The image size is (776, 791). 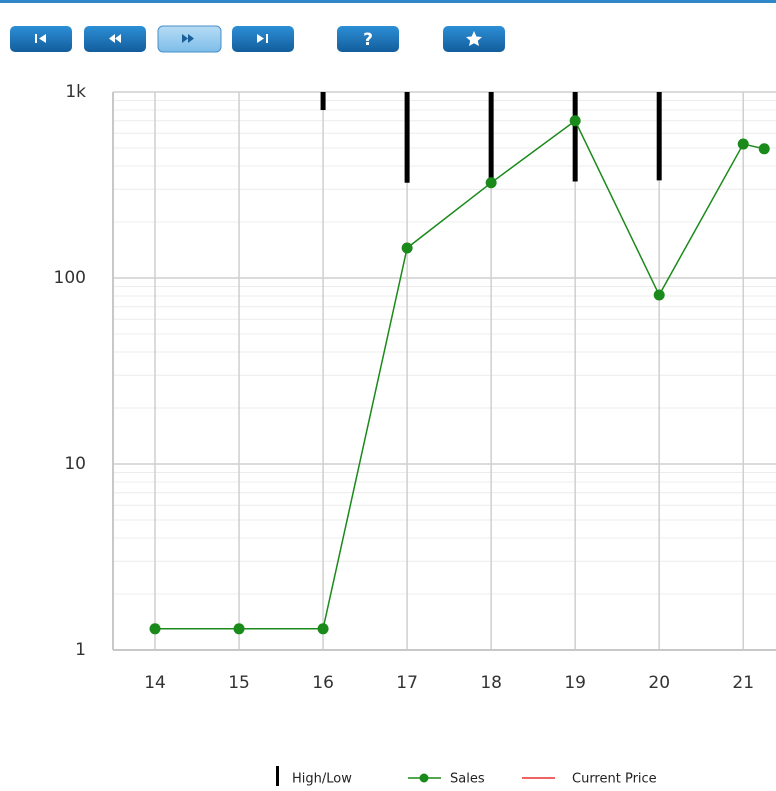 I want to click on y-tick-label: 100, so click(x=70, y=278).